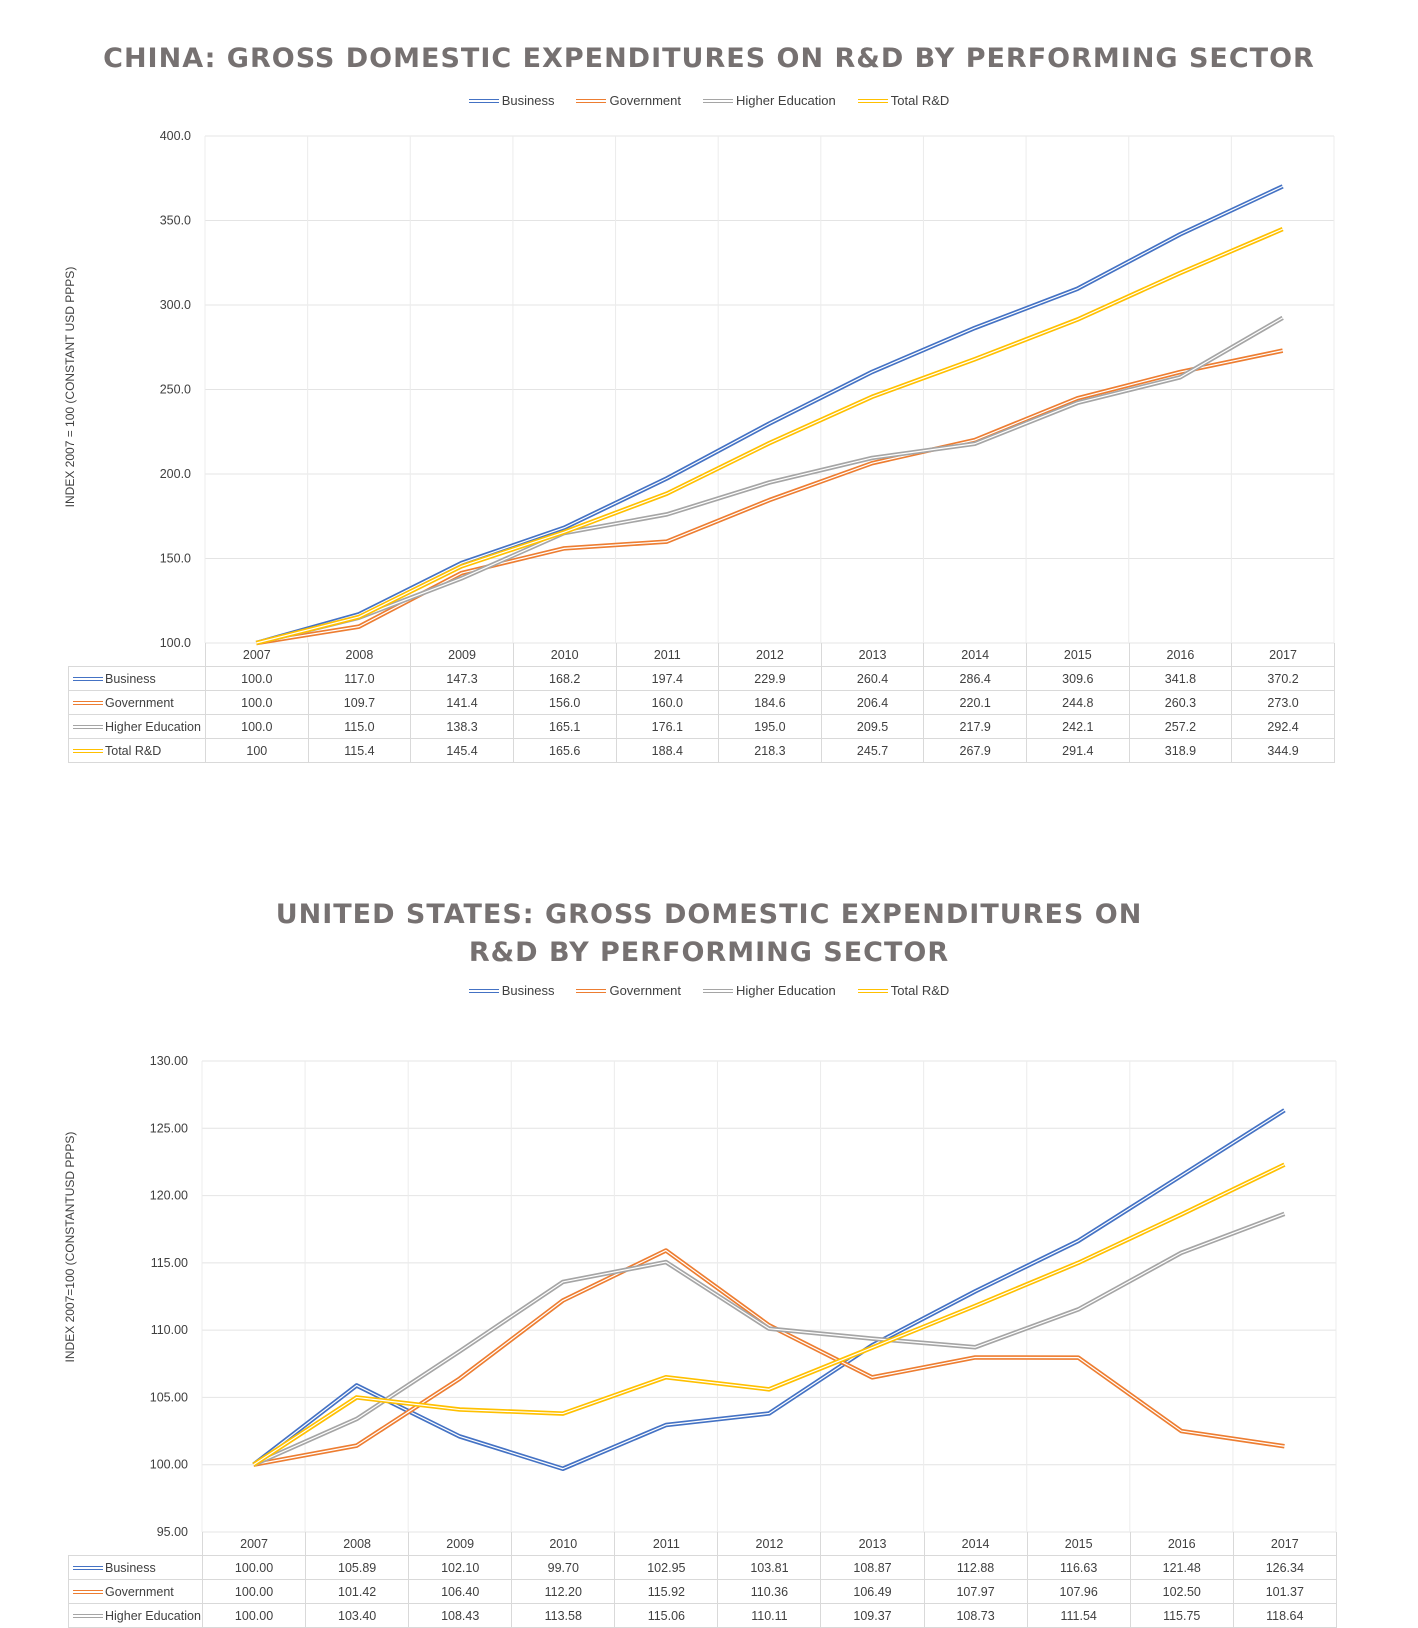 This screenshot has width=1418, height=1628. Describe the element at coordinates (357, 1616) in the screenshot. I see `data-label: 103.40` at that location.